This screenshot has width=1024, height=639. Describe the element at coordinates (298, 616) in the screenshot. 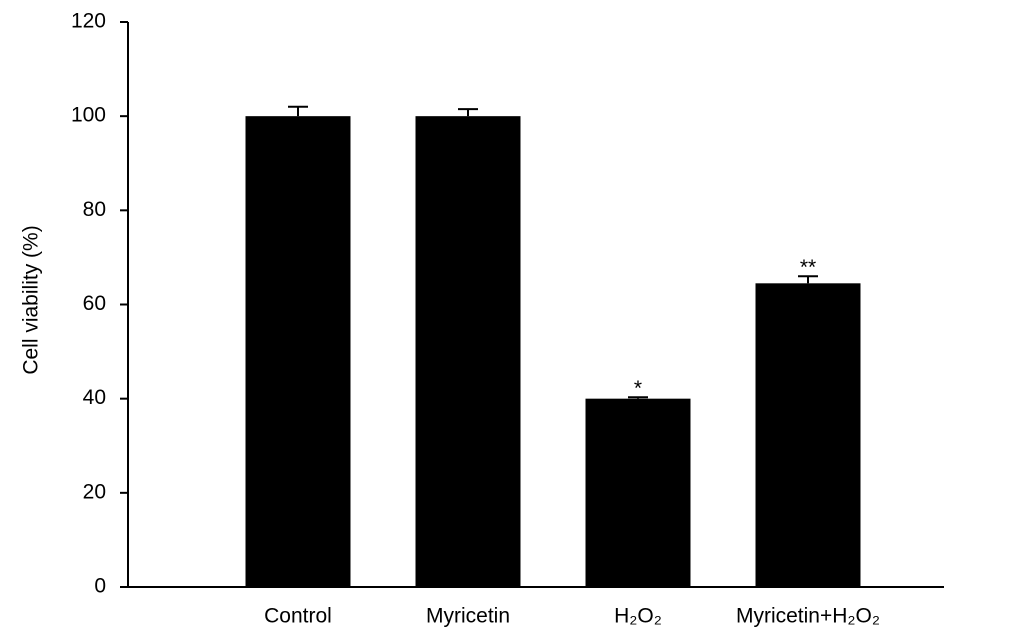

I see `x-tick-label: Control` at that location.